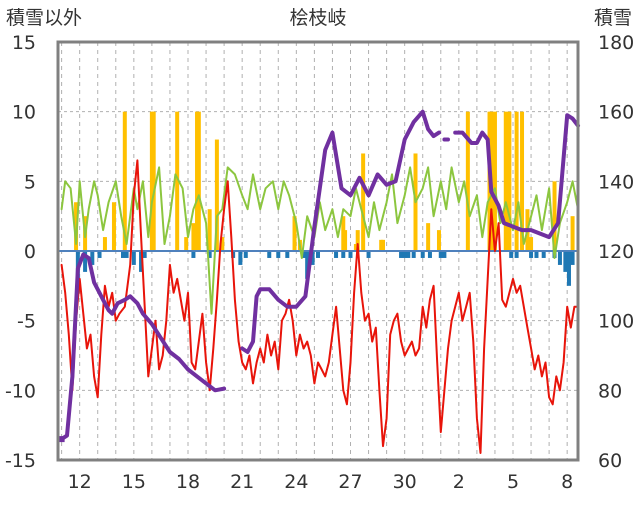 This screenshot has height=505, width=636. Describe the element at coordinates (350, 482) in the screenshot. I see `x-tick-label: 27` at that location.